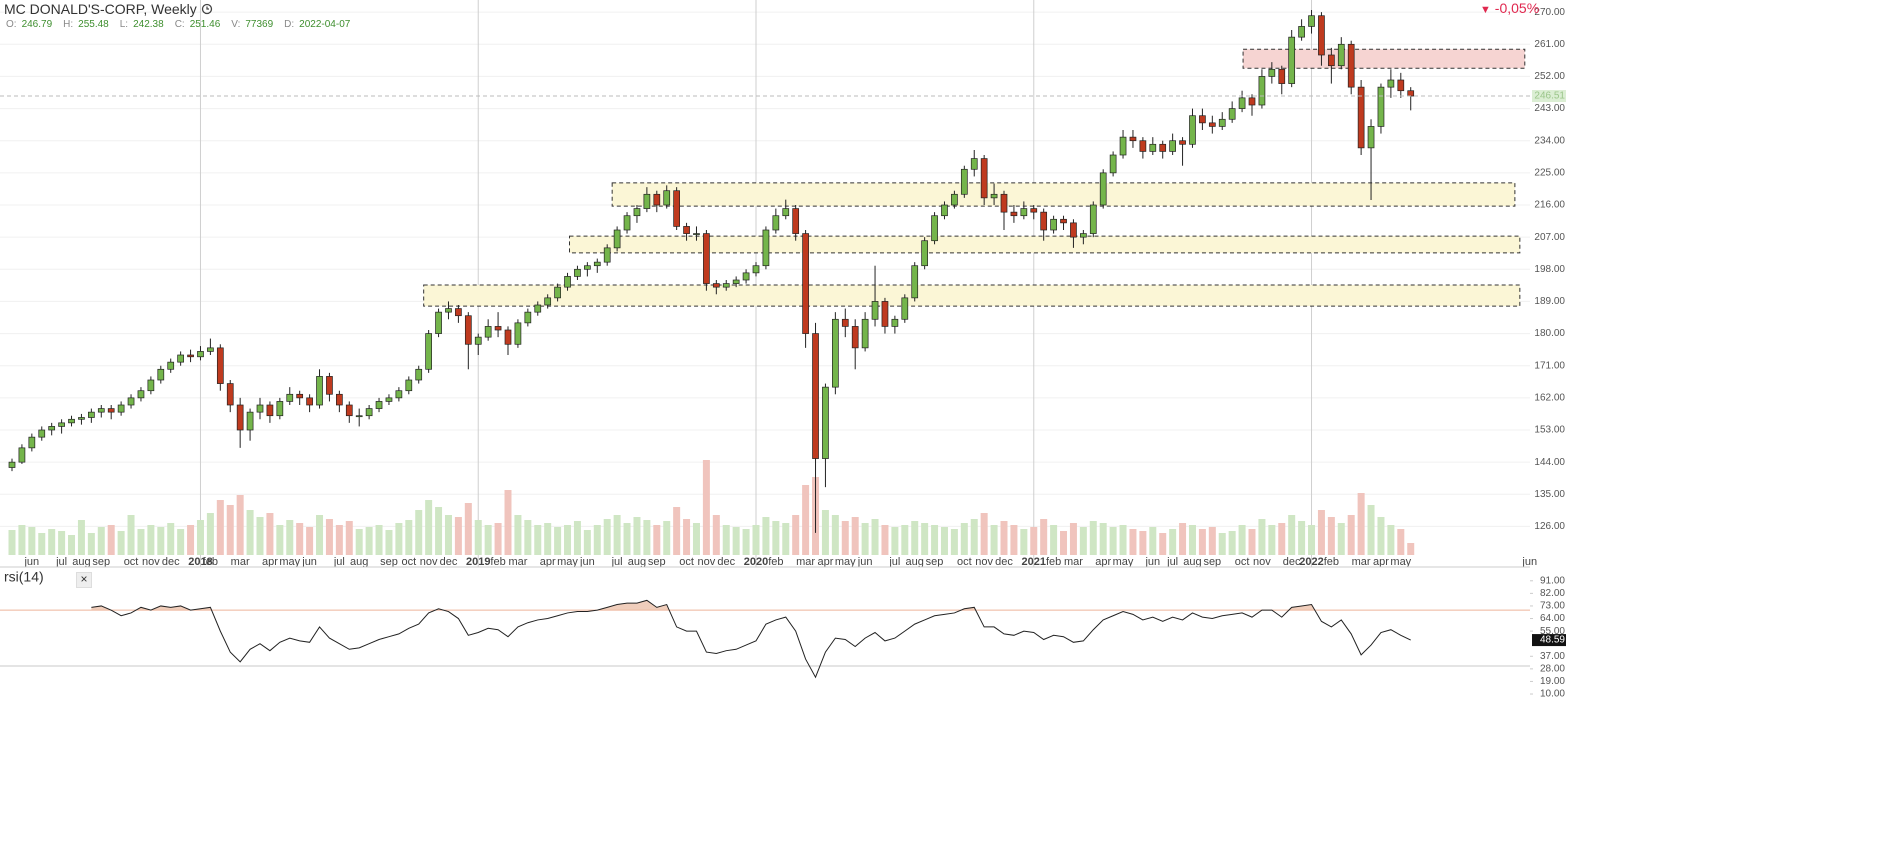  What do you see at coordinates (478, 562) in the screenshot?
I see `x-tick-label: 2019` at bounding box center [478, 562].